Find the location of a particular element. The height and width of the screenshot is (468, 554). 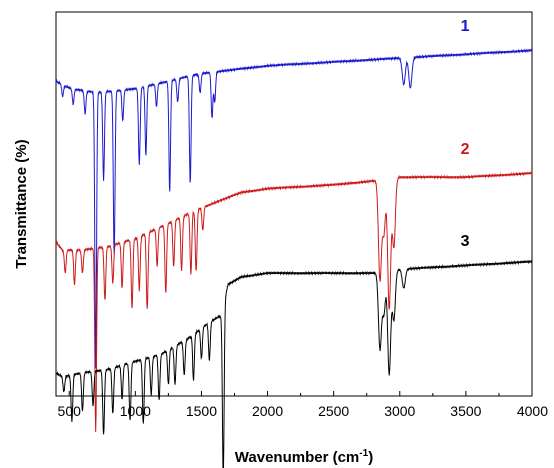

x-axis-title: Wavenumber (cm-1) is located at coordinates (304, 457).